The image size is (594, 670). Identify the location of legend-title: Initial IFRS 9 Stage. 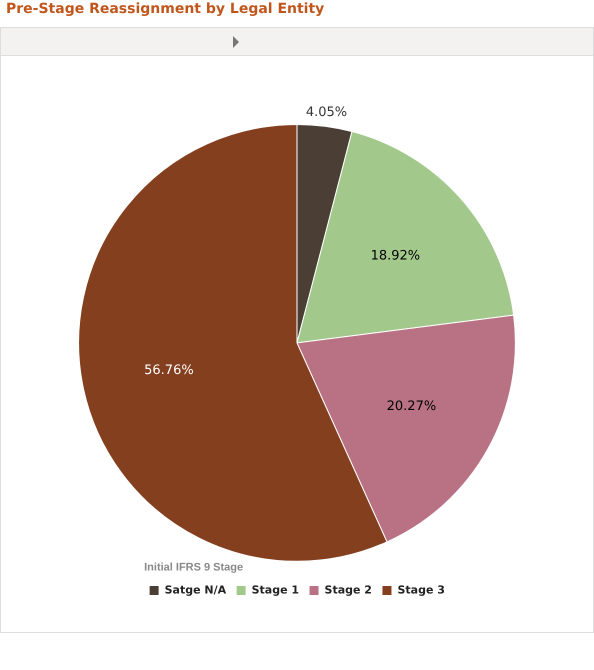
(194, 567).